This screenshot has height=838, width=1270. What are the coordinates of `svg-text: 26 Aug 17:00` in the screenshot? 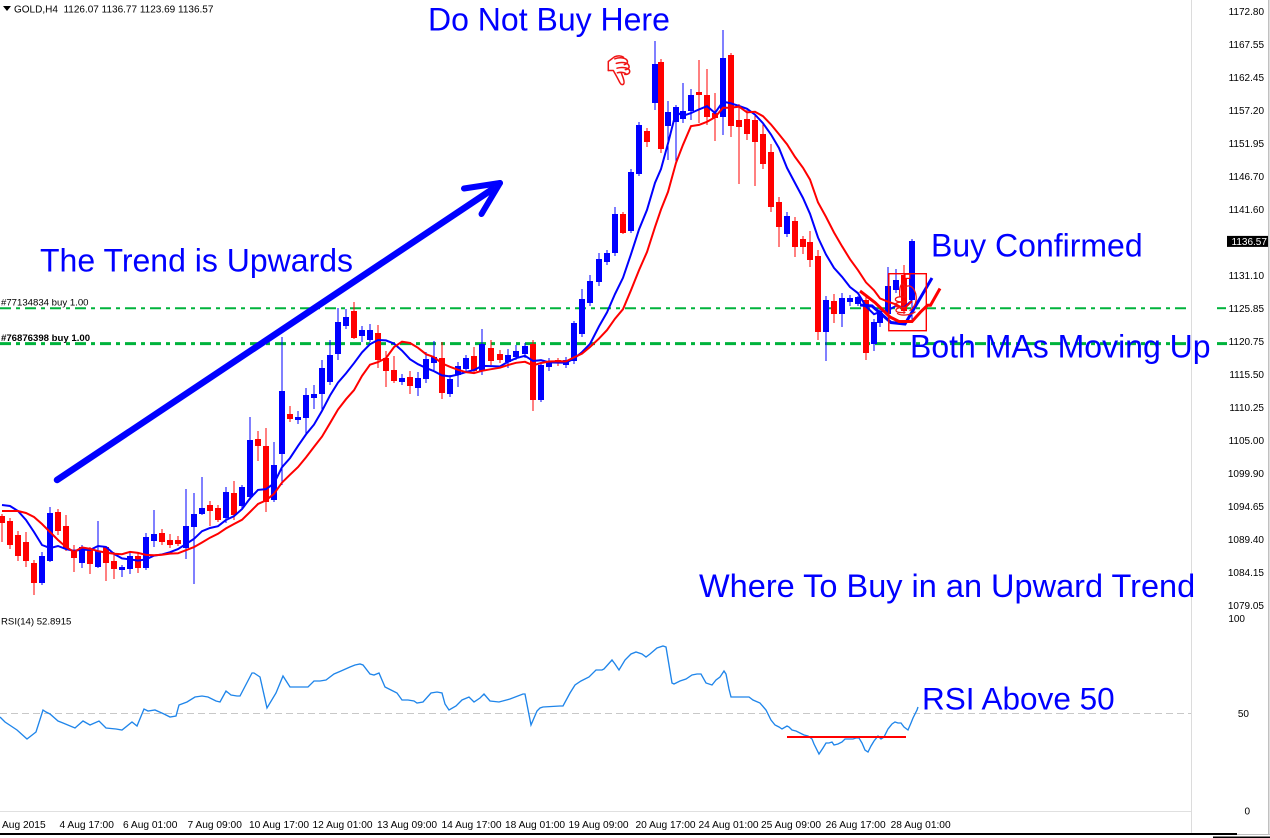 It's located at (856, 825).